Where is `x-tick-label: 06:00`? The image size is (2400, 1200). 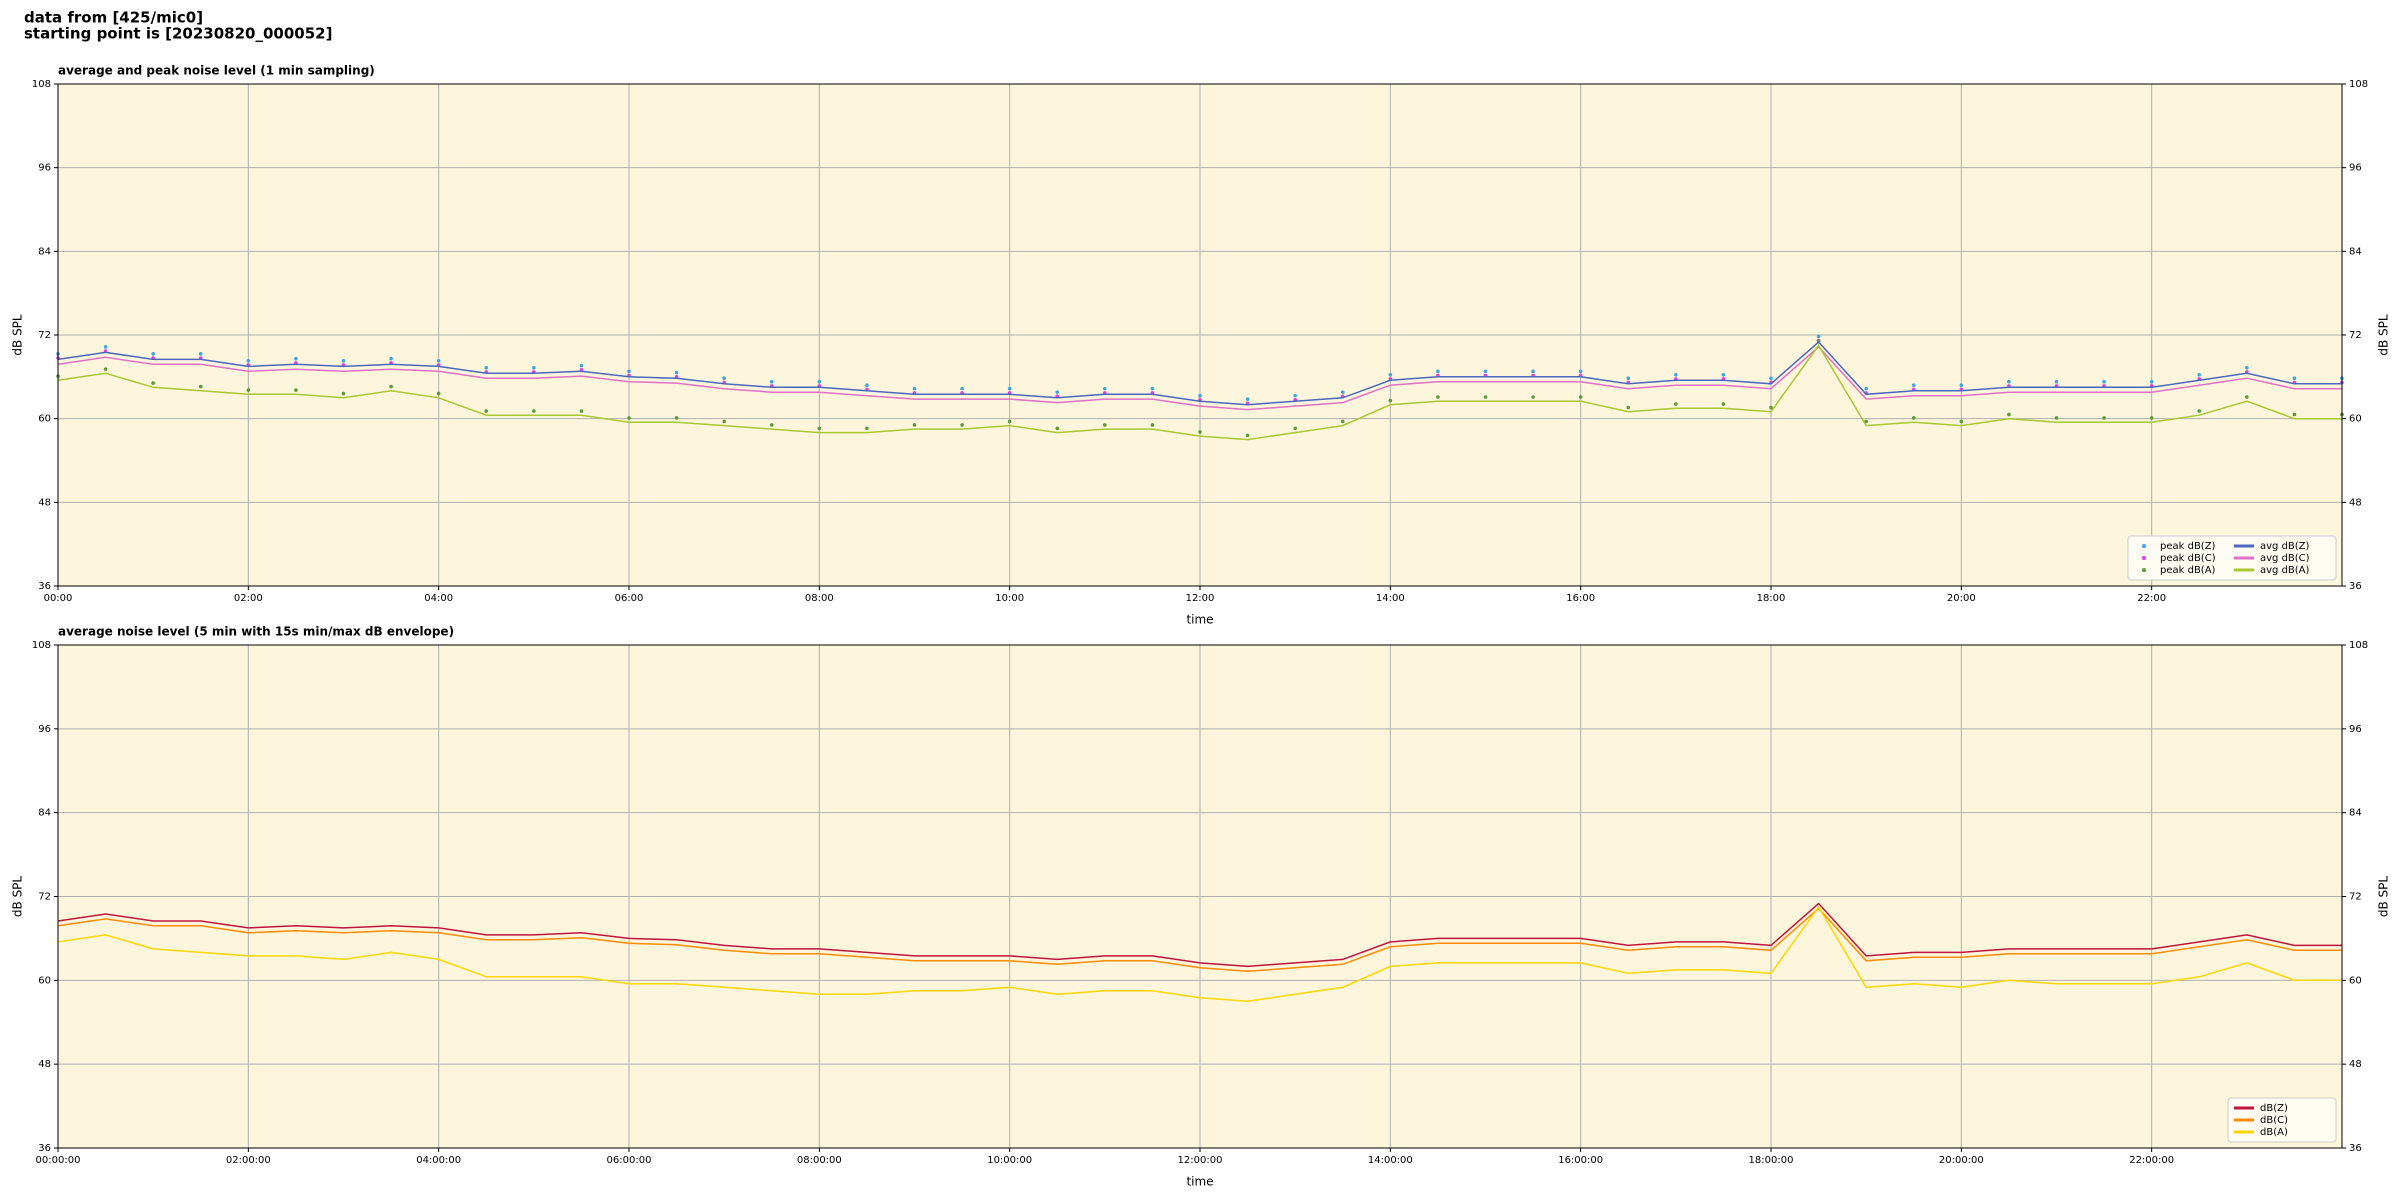 x-tick-label: 06:00 is located at coordinates (629, 598).